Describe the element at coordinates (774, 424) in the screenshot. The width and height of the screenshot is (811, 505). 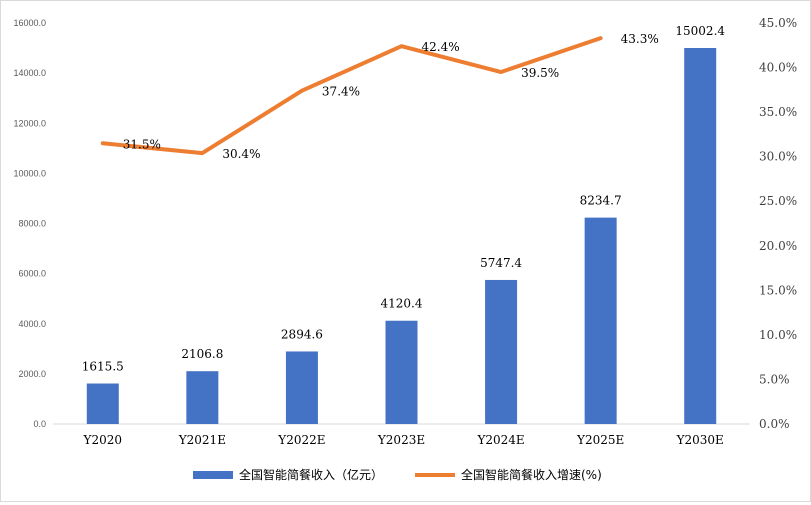
I see `right-axis-tick-label: 0.0%` at that location.